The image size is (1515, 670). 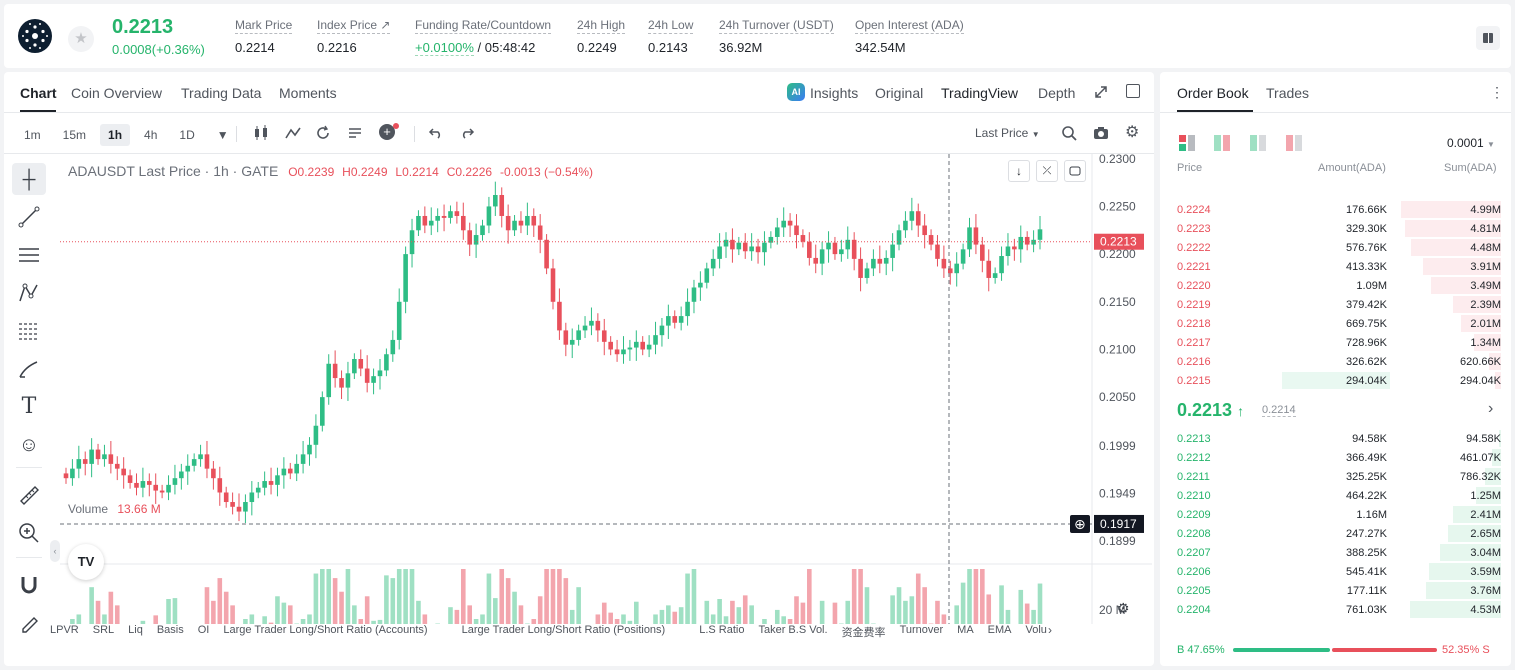 What do you see at coordinates (899, 93) in the screenshot?
I see `view-original: Original` at bounding box center [899, 93].